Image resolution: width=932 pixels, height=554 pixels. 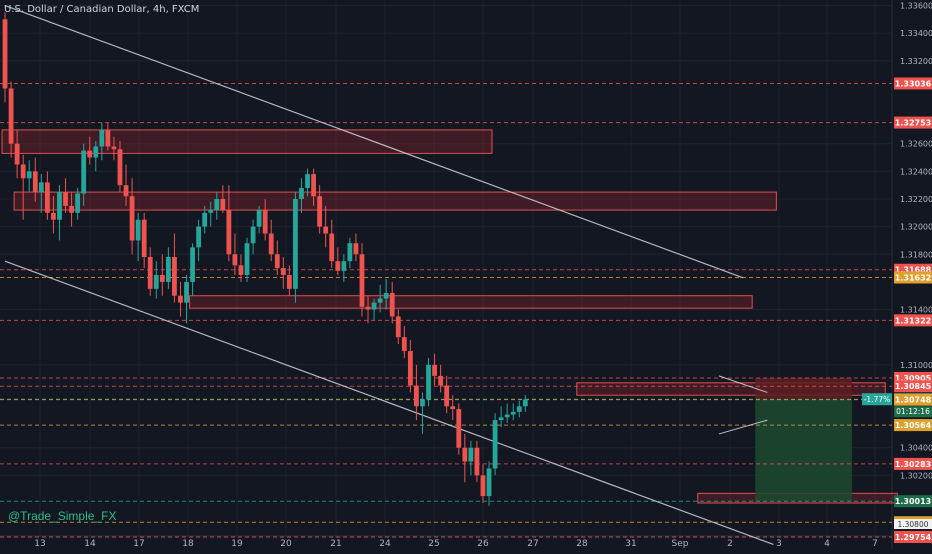 I want to click on x-tick-label: 31, so click(x=630, y=544).